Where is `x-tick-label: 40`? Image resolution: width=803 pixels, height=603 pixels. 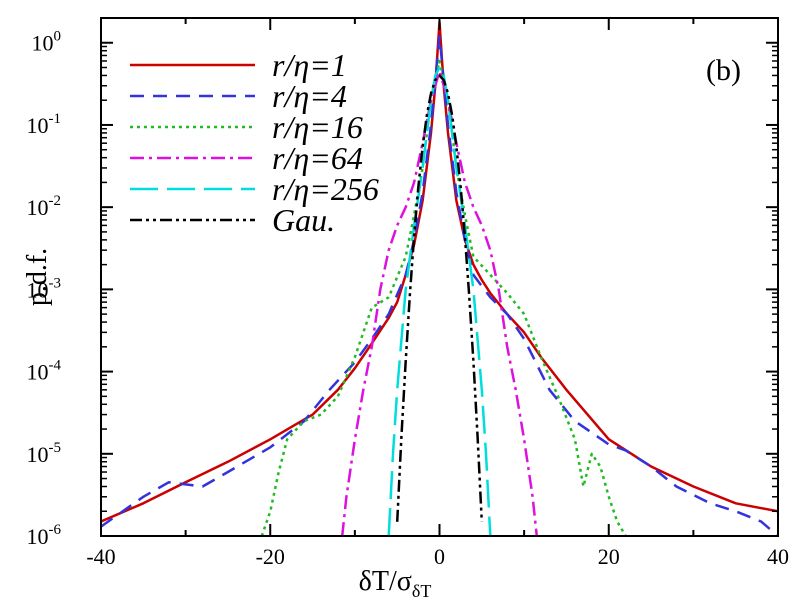
x-tick-label: 40 is located at coordinates (778, 556).